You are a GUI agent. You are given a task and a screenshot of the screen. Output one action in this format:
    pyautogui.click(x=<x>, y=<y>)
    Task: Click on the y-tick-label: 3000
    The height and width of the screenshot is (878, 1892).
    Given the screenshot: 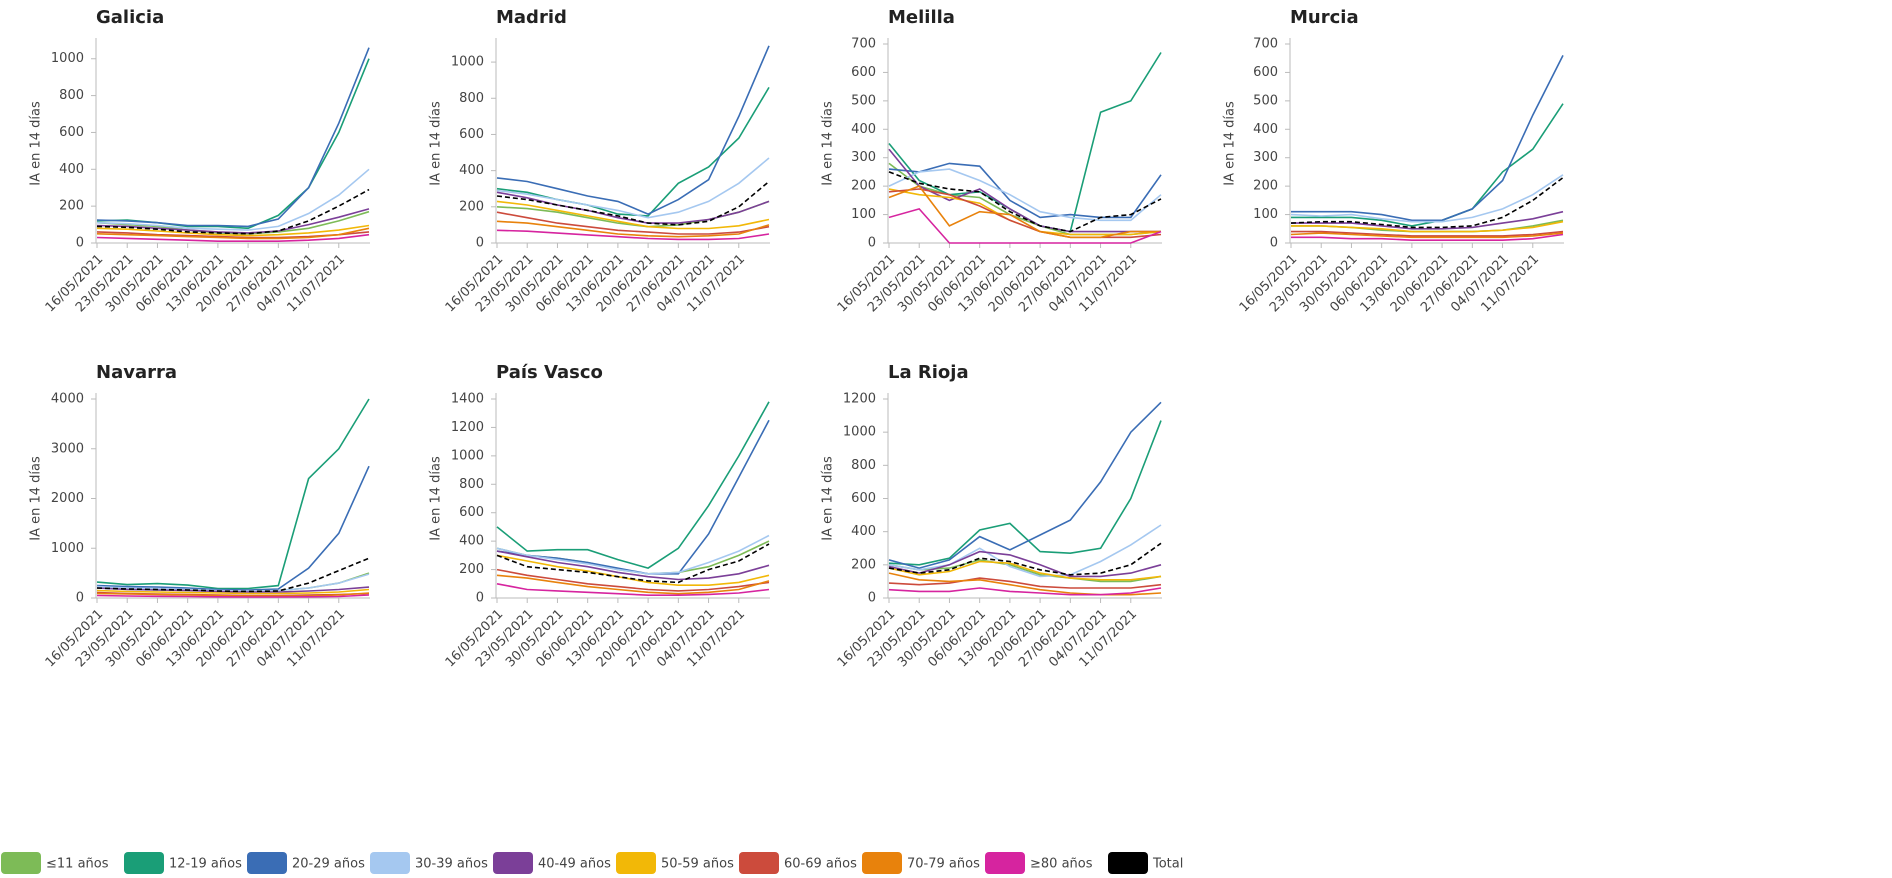 What is the action you would take?
    pyautogui.click(x=67, y=448)
    